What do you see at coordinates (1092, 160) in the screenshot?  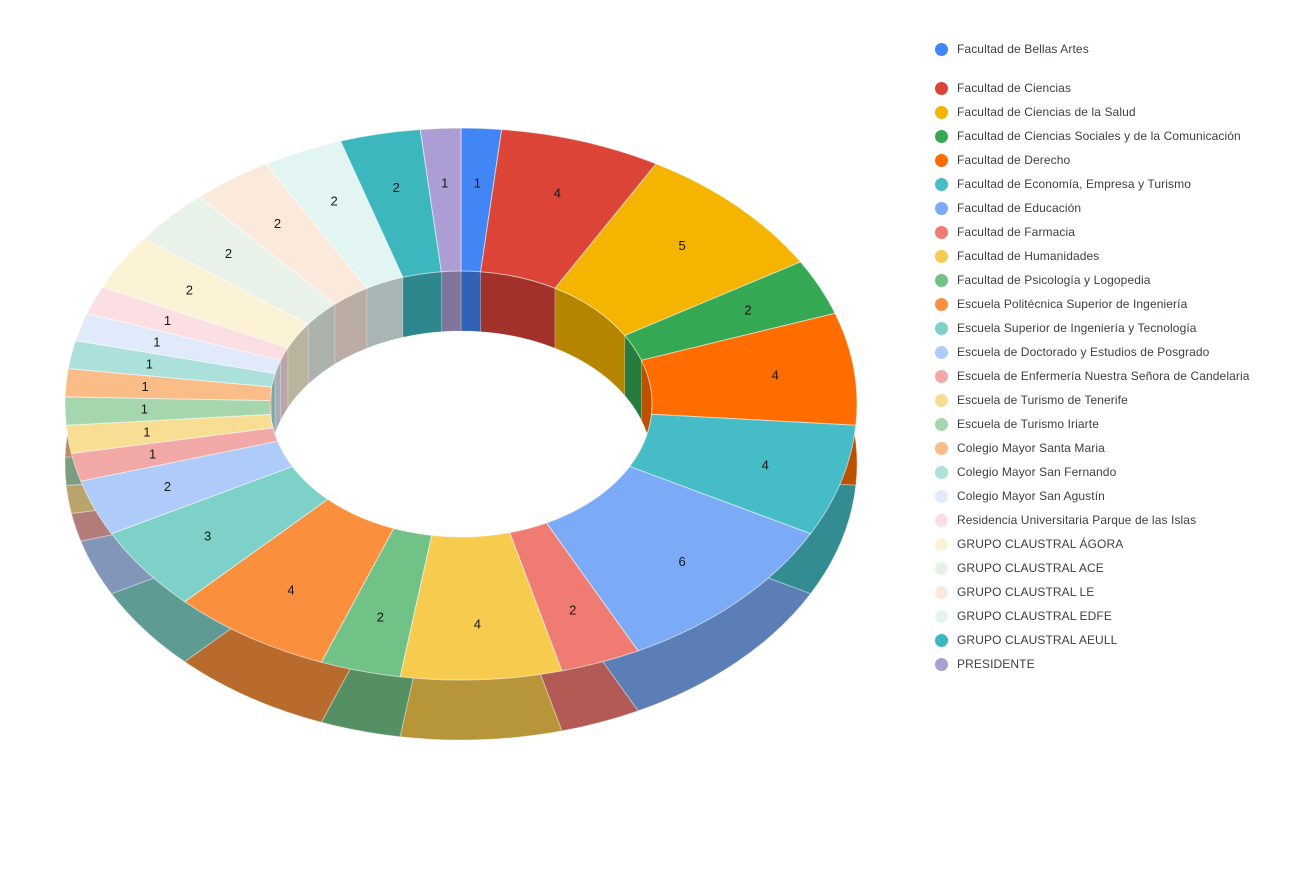 I see `legend-item: Facultad de Derecho` at bounding box center [1092, 160].